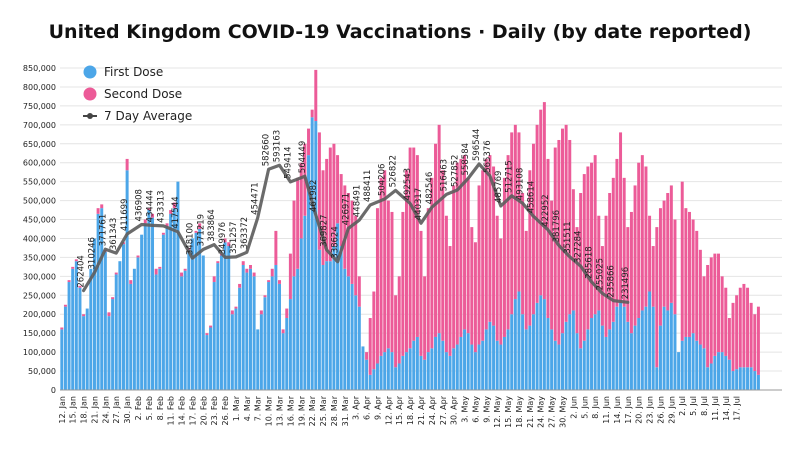 The height and width of the screenshot is (450, 800). Describe the element at coordinates (661, 410) in the screenshot. I see `x-tick-label: 26. Jun` at that location.